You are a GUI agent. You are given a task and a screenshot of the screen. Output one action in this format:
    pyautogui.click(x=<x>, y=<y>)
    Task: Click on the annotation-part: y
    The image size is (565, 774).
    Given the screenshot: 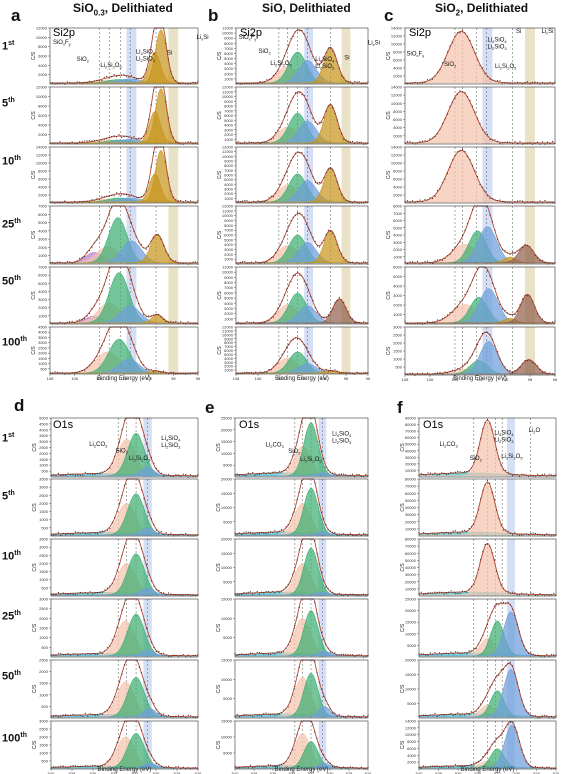 What is the action you would take?
    pyautogui.click(x=423, y=55)
    